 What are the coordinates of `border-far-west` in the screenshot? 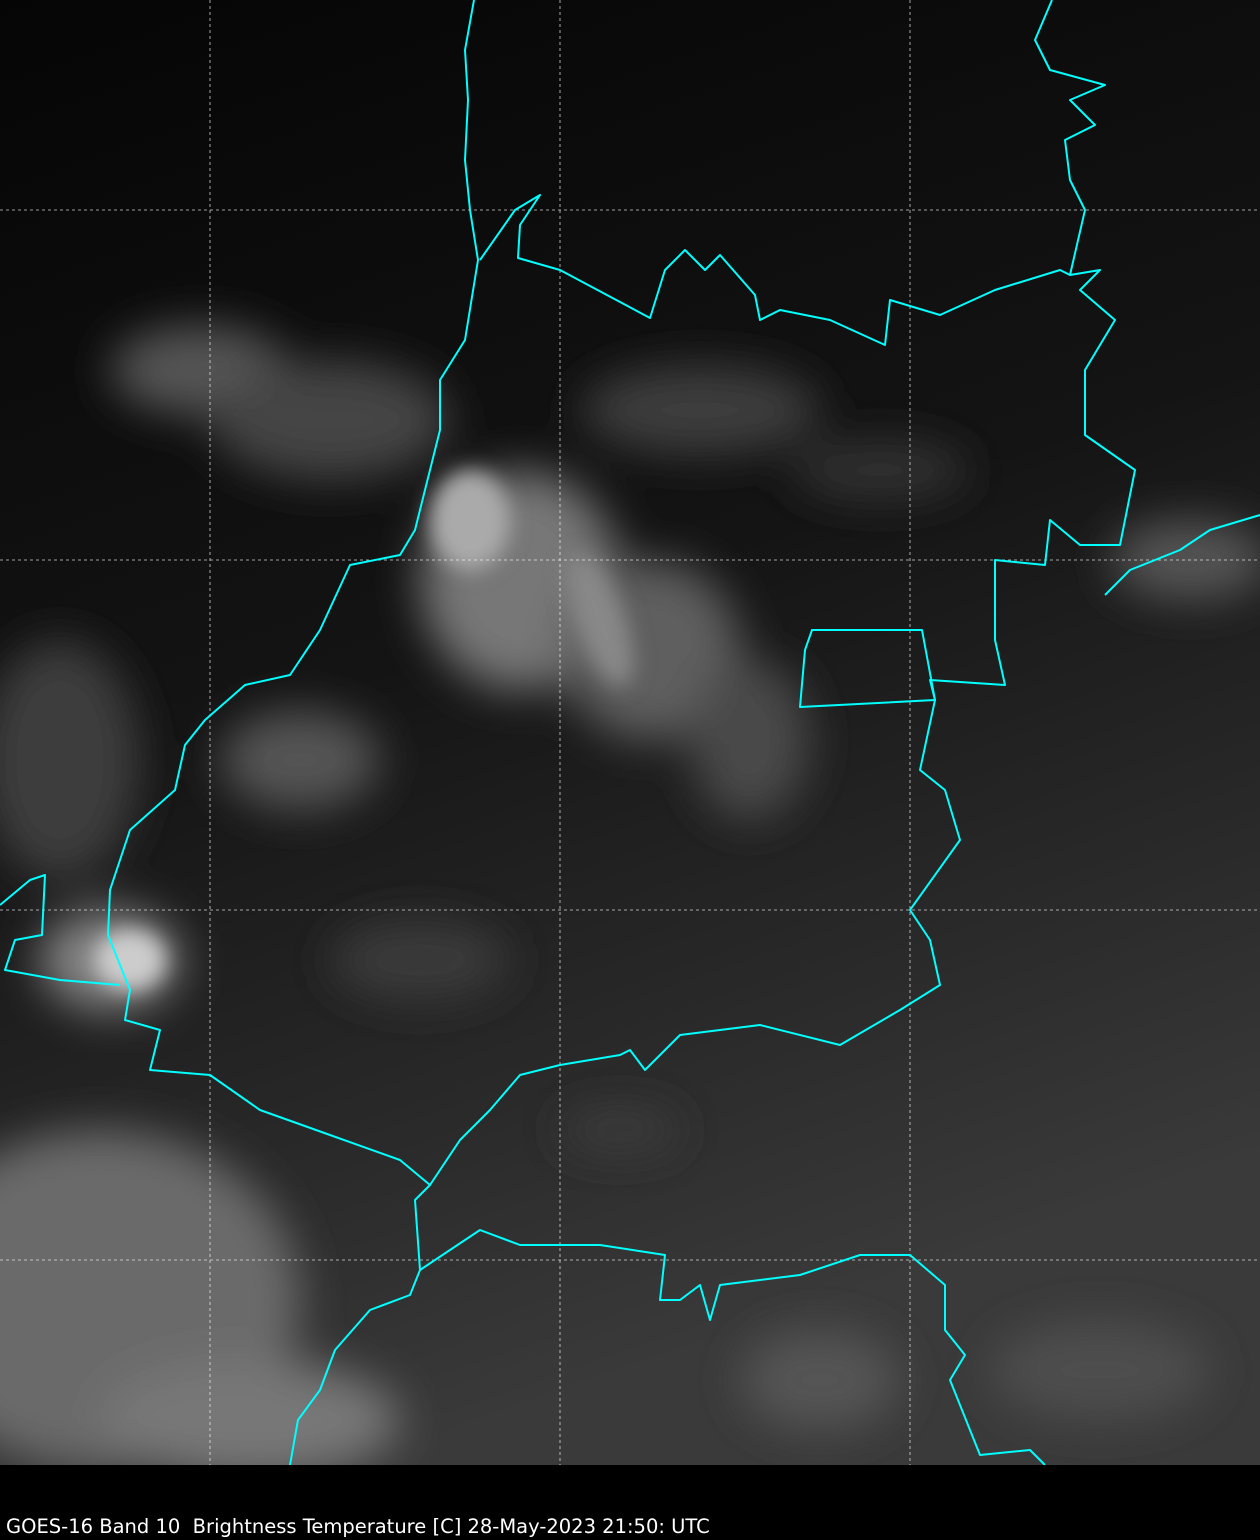 It's located at (60, 930).